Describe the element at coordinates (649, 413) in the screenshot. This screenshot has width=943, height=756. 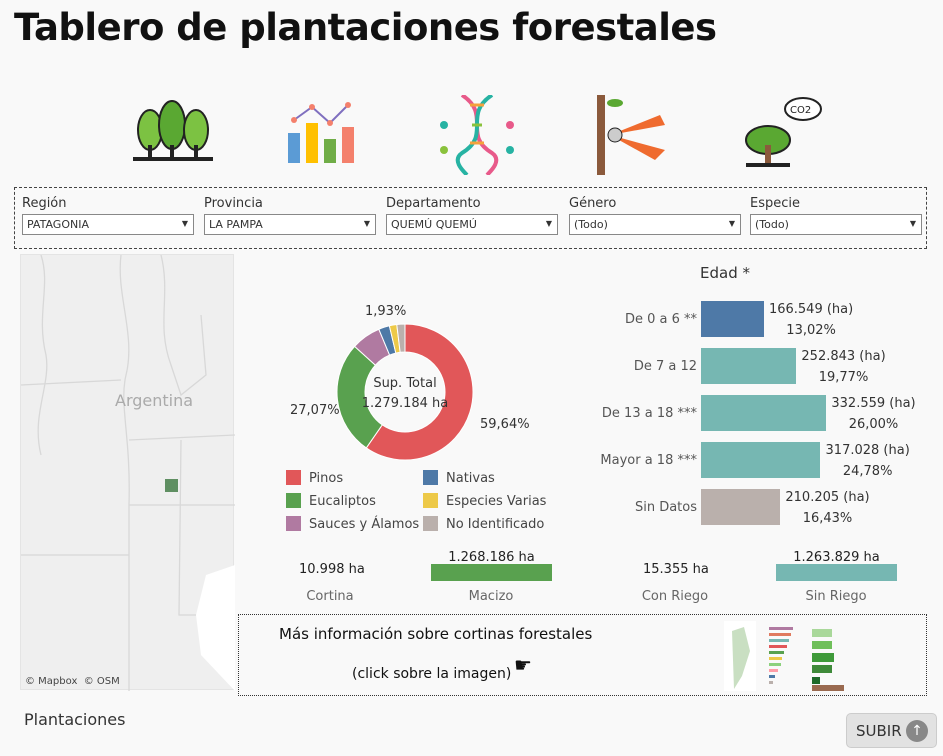
I see `edad-bar-label: De 13 a 18 ***` at that location.